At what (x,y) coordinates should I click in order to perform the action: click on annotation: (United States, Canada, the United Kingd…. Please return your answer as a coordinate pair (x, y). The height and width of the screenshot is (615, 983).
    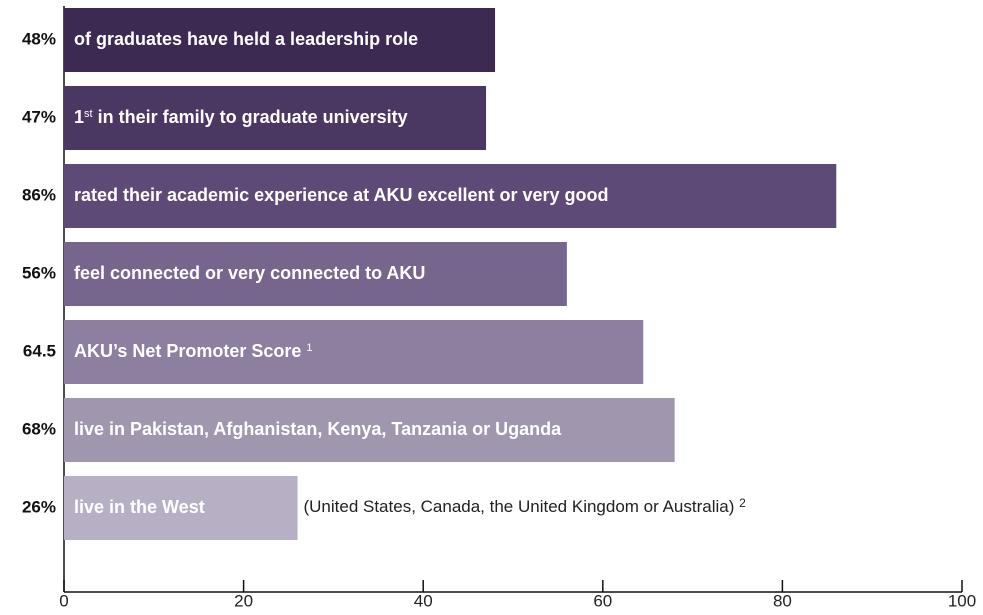
    Looking at the image, I should click on (524, 506).